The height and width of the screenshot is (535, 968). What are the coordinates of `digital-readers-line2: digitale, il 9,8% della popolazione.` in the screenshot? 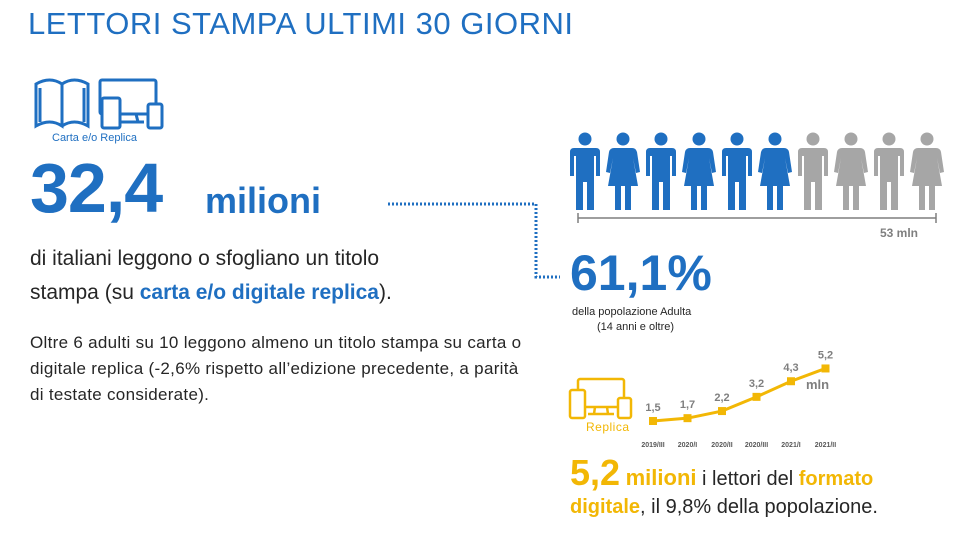 It's located at (724, 507).